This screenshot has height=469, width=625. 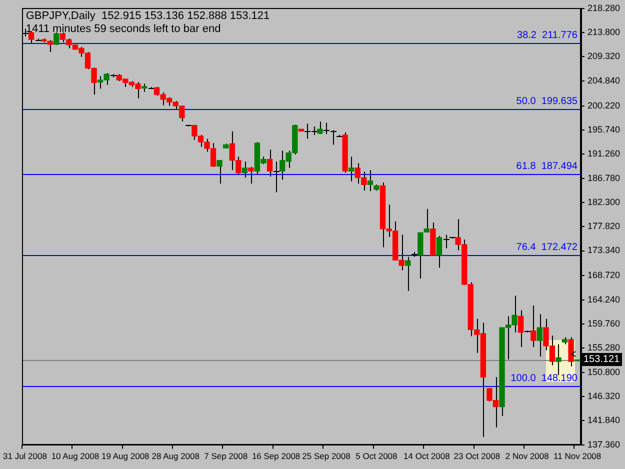 What do you see at coordinates (603, 395) in the screenshot?
I see `y-tick-label: 146.320` at bounding box center [603, 395].